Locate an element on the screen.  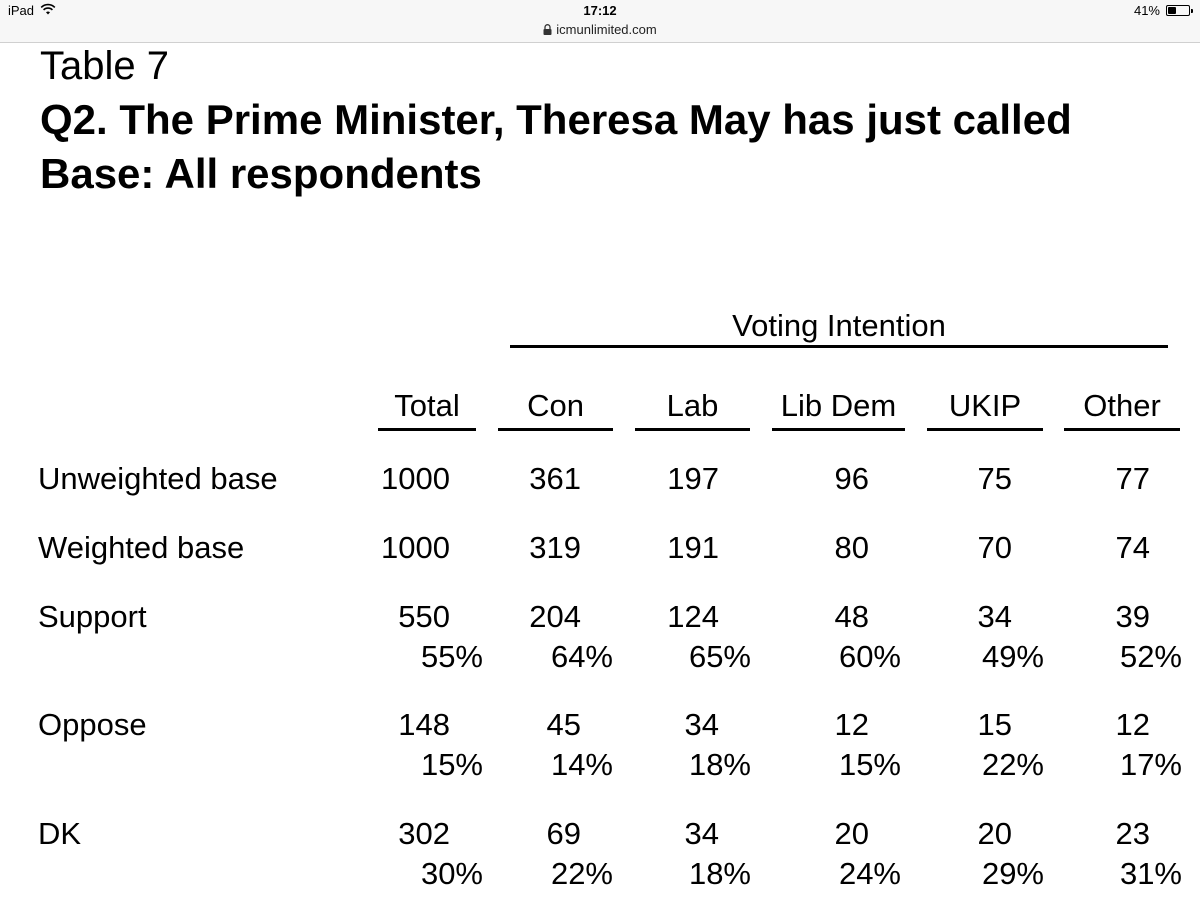
row-label-support: Support is located at coordinates (92, 616).